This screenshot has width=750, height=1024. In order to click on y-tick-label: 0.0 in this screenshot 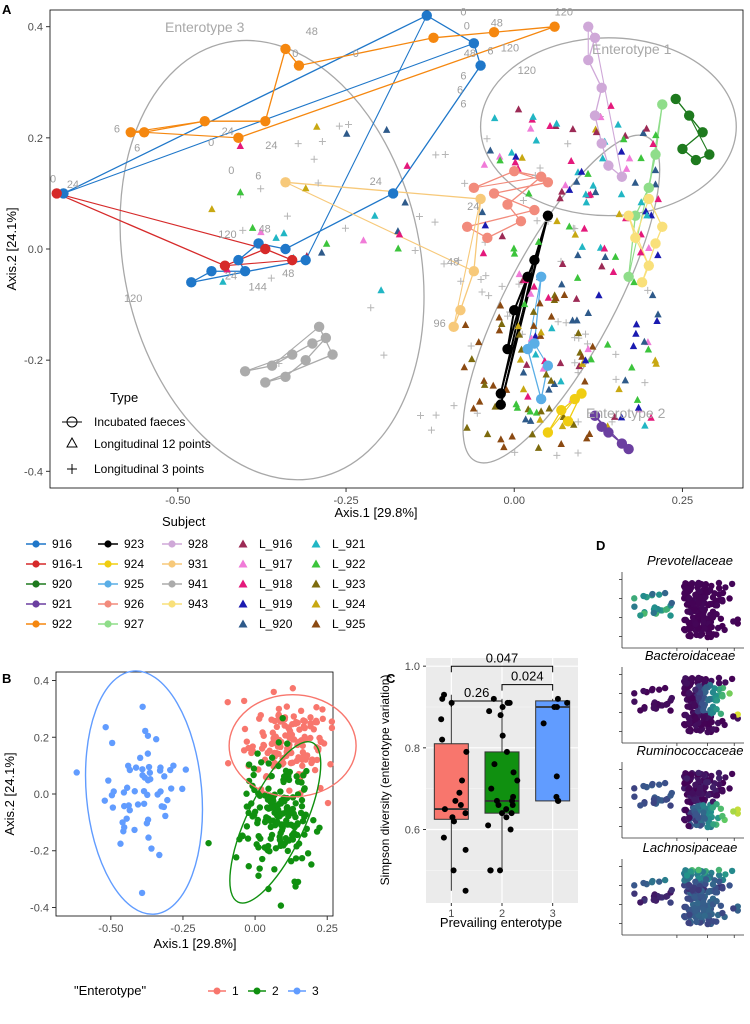, I will do `click(41, 795)`.